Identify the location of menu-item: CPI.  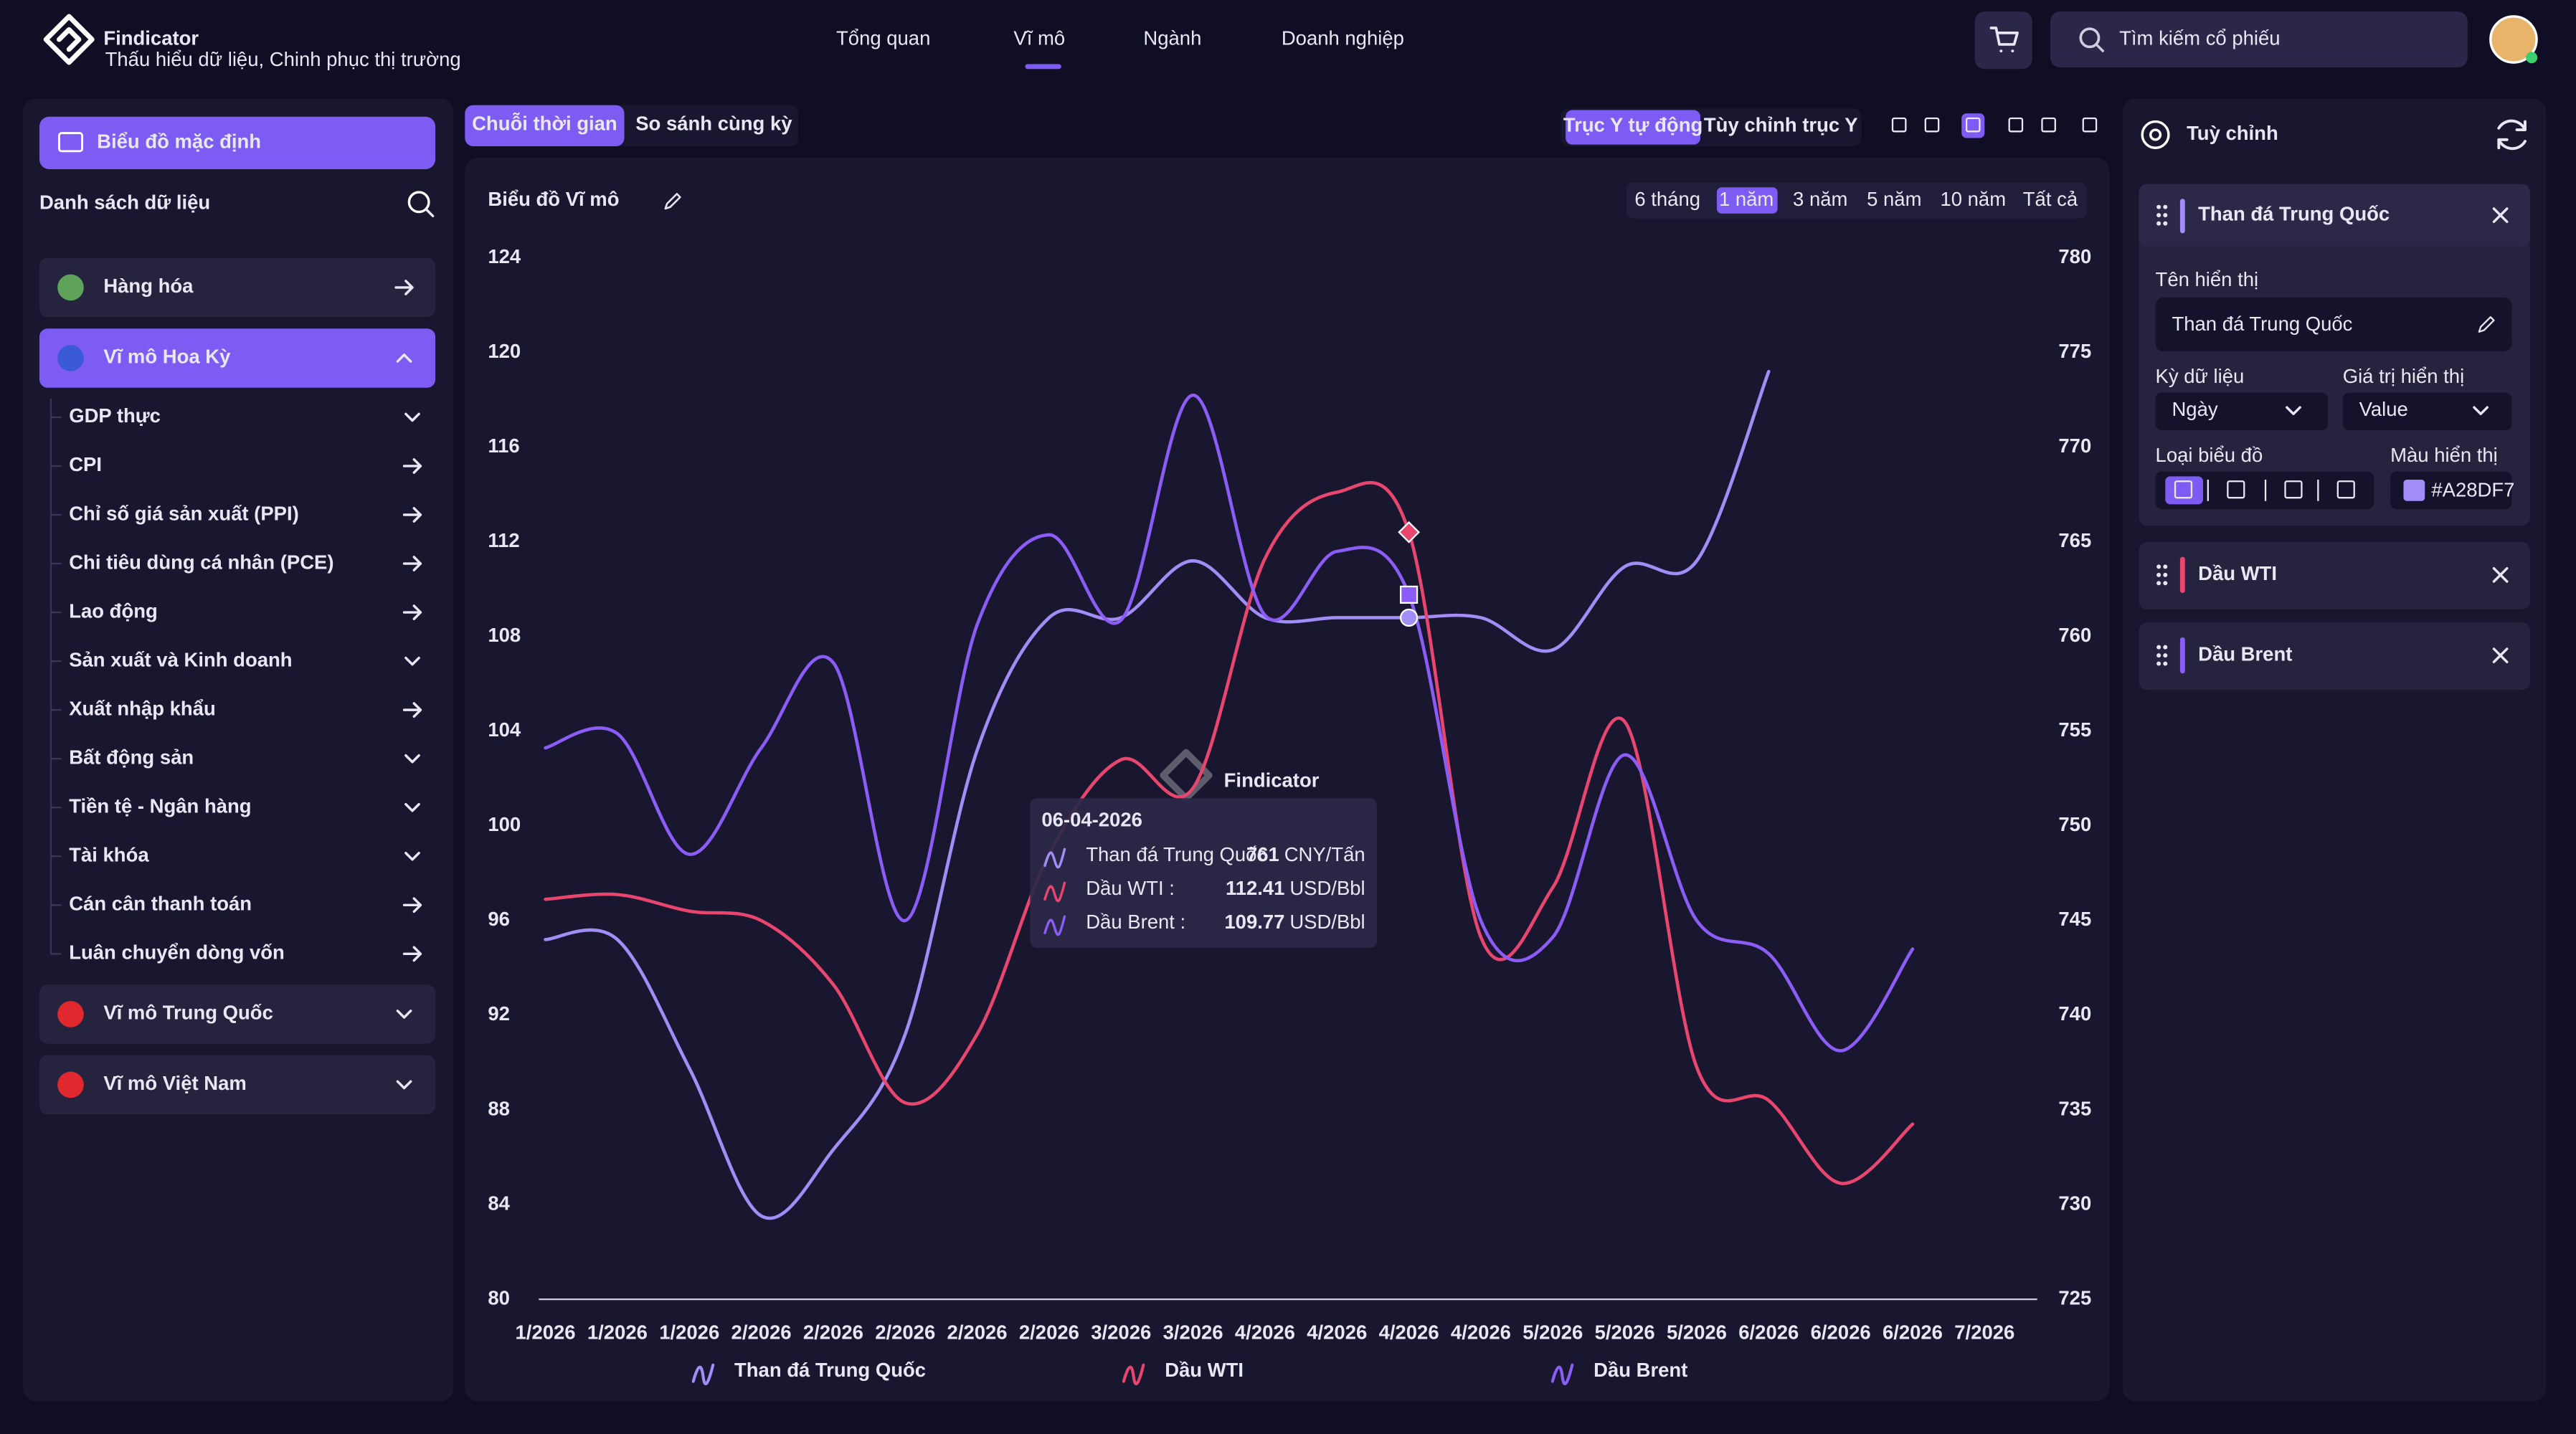
(85, 464).